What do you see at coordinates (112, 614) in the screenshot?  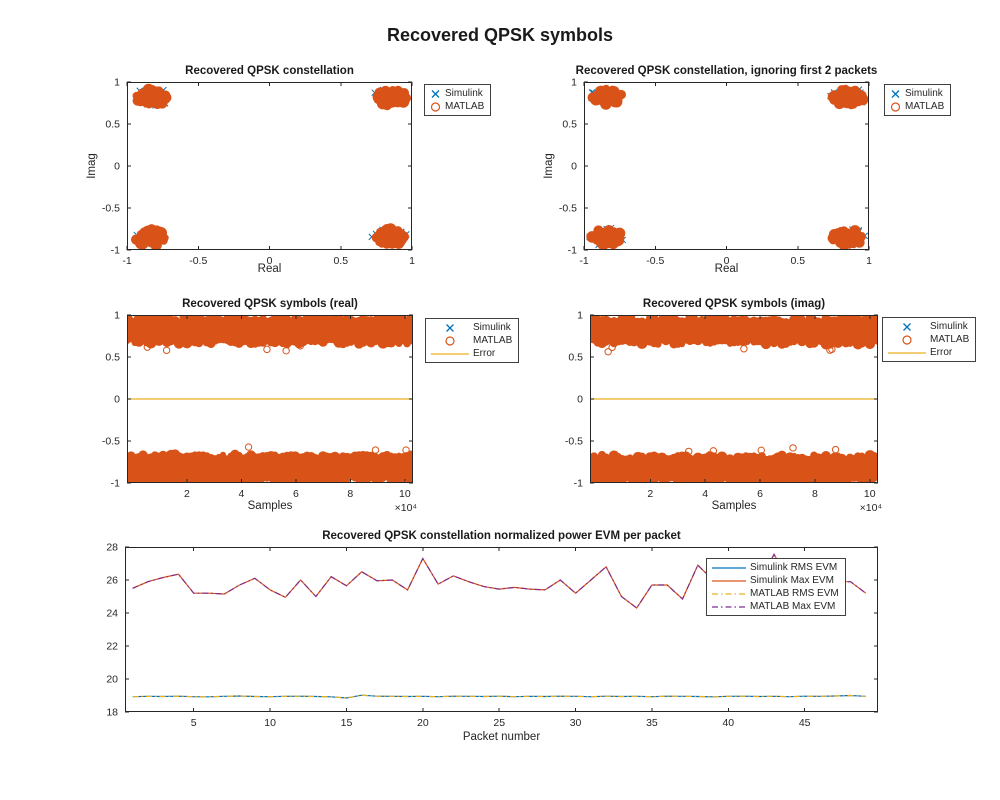 I see `svg-text: 24` at bounding box center [112, 614].